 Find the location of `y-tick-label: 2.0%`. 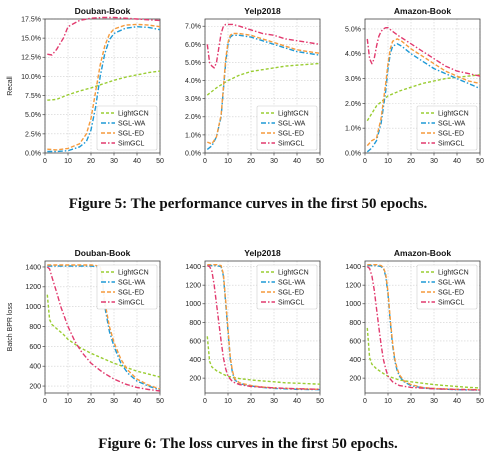

y-tick-label: 2.0% is located at coordinates (193, 117).